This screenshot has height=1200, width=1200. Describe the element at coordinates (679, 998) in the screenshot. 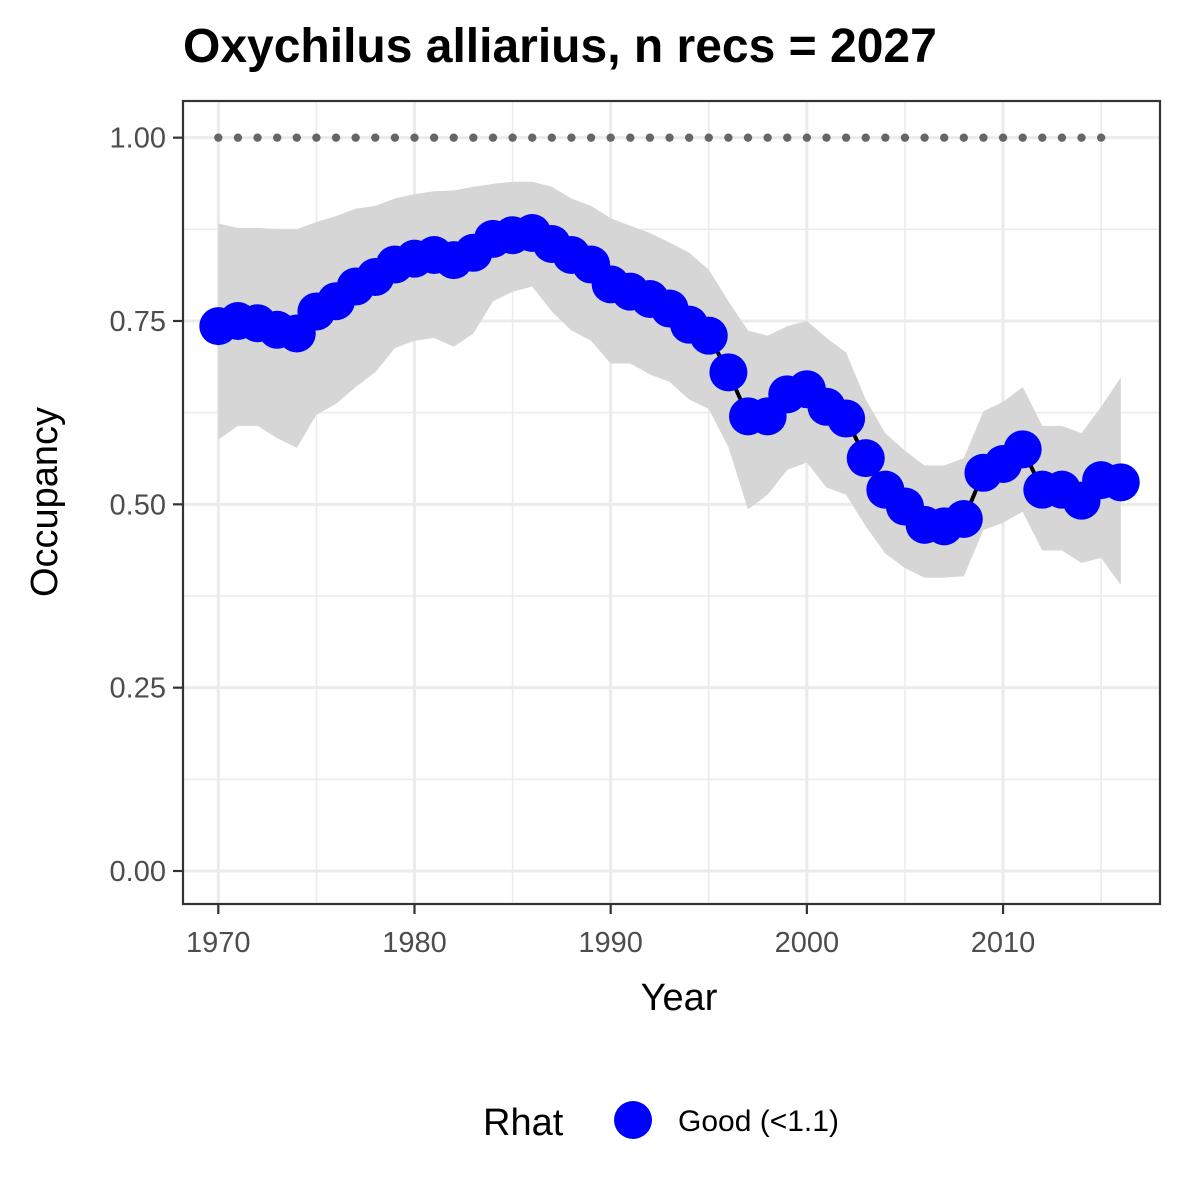

I see `x-axis-title: Year` at that location.